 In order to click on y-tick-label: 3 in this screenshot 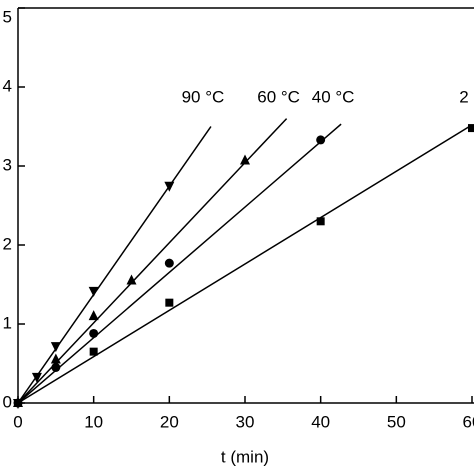, I will do `click(7, 164)`.